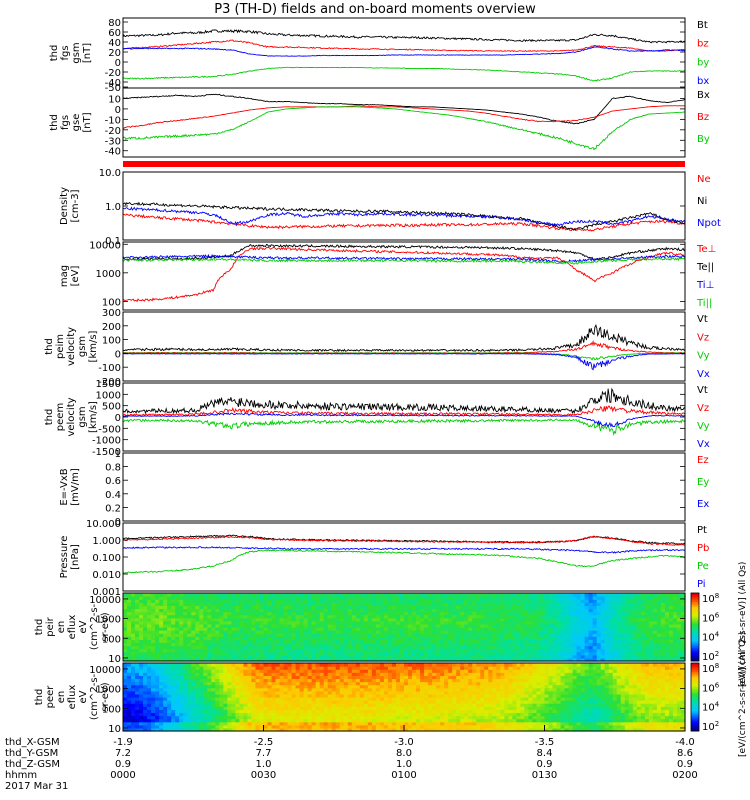 The height and width of the screenshot is (800, 750). Describe the element at coordinates (82, 346) in the screenshot. I see `y-axis-label: gsm` at that location.